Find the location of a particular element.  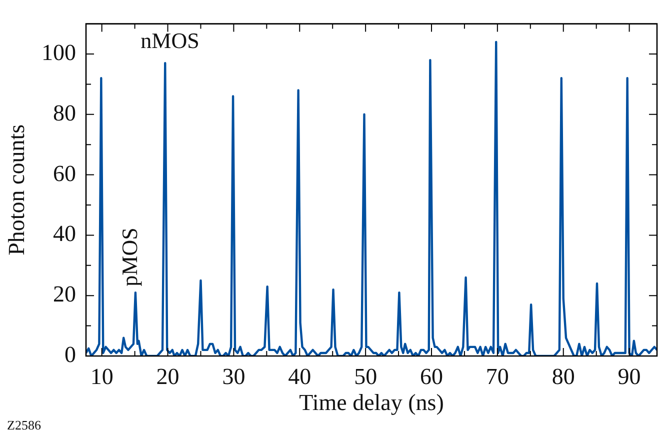

x-tick-label: 90 is located at coordinates (629, 376).